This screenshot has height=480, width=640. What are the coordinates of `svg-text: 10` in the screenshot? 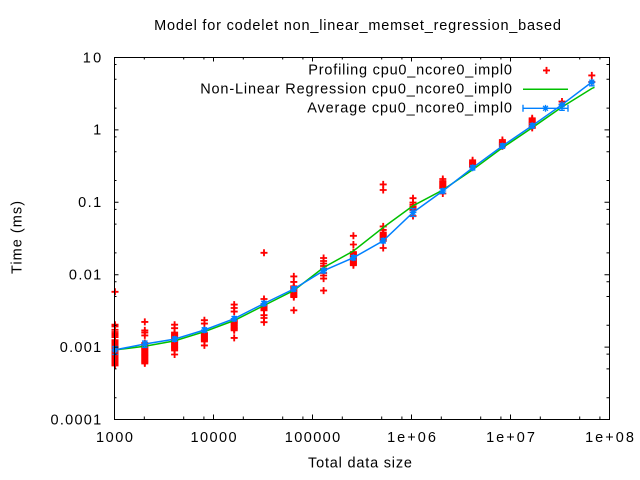 It's located at (92, 58).